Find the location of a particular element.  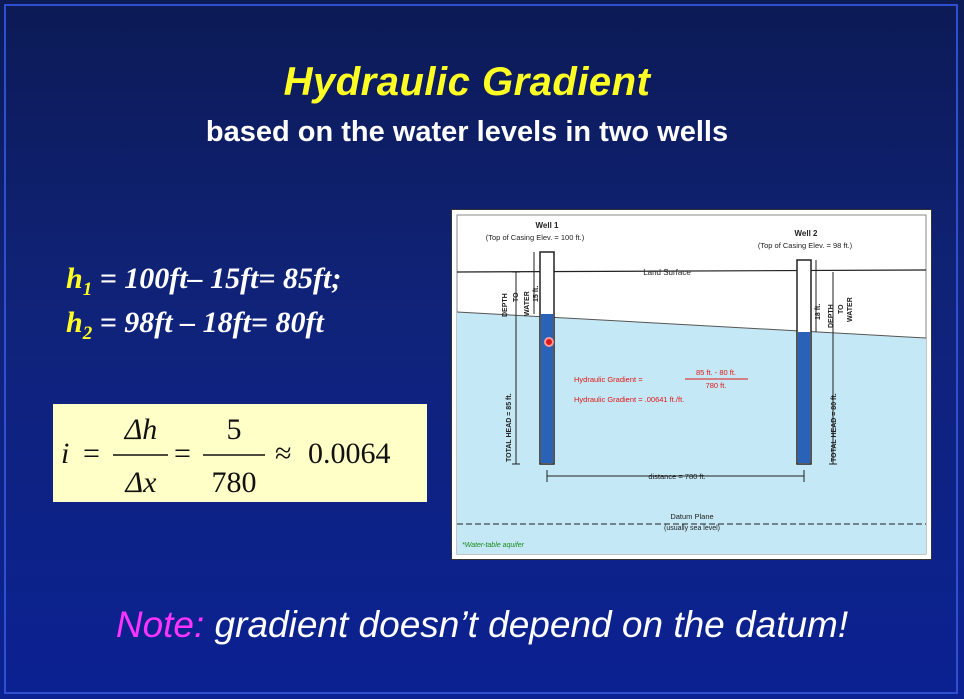

formula-equals-1: = is located at coordinates (91, 453).